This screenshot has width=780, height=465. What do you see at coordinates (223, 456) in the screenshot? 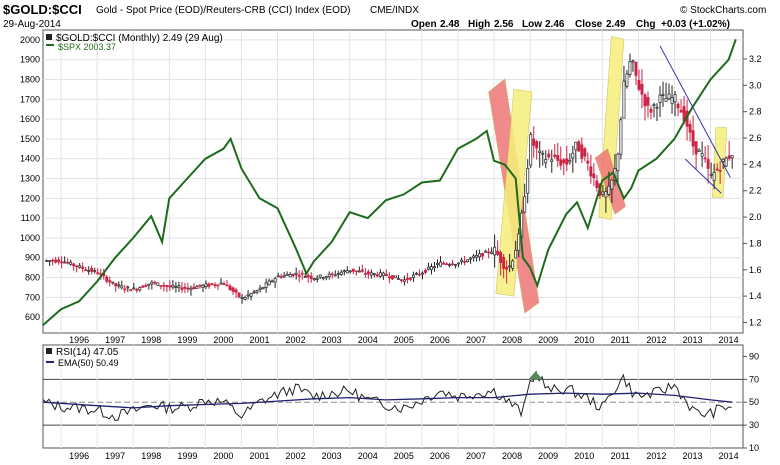
I see `rsi-x-tick-label: 2000` at bounding box center [223, 456].